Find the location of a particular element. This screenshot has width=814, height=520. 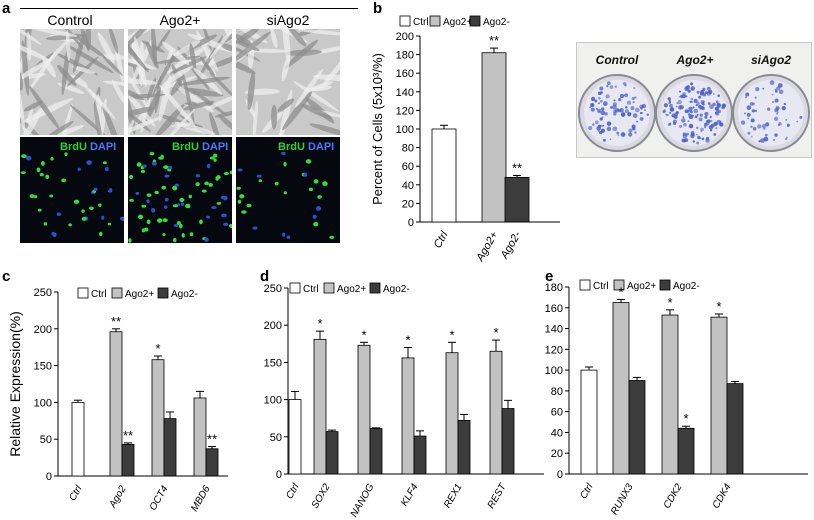

plates-drawing is located at coordinates (694, 113).